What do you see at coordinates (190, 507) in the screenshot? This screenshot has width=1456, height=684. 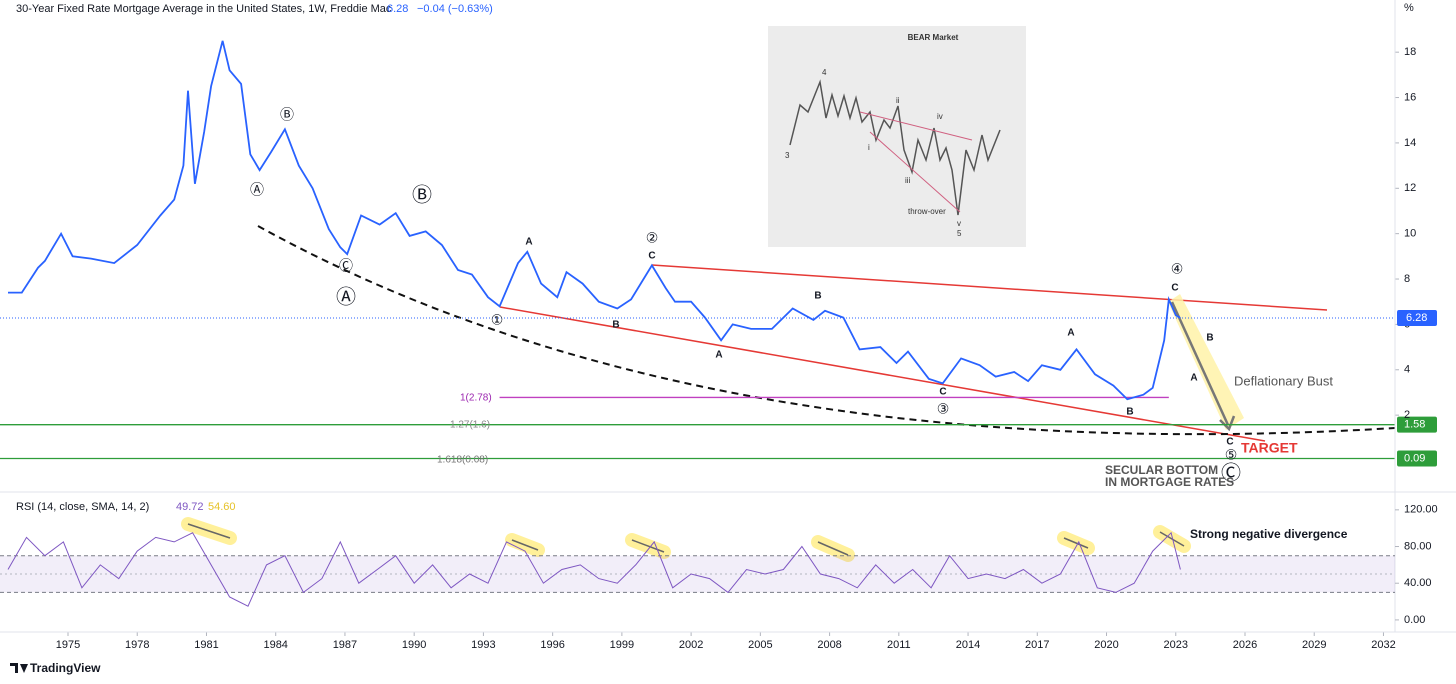 I see `rsi-value: 49.72` at bounding box center [190, 507].